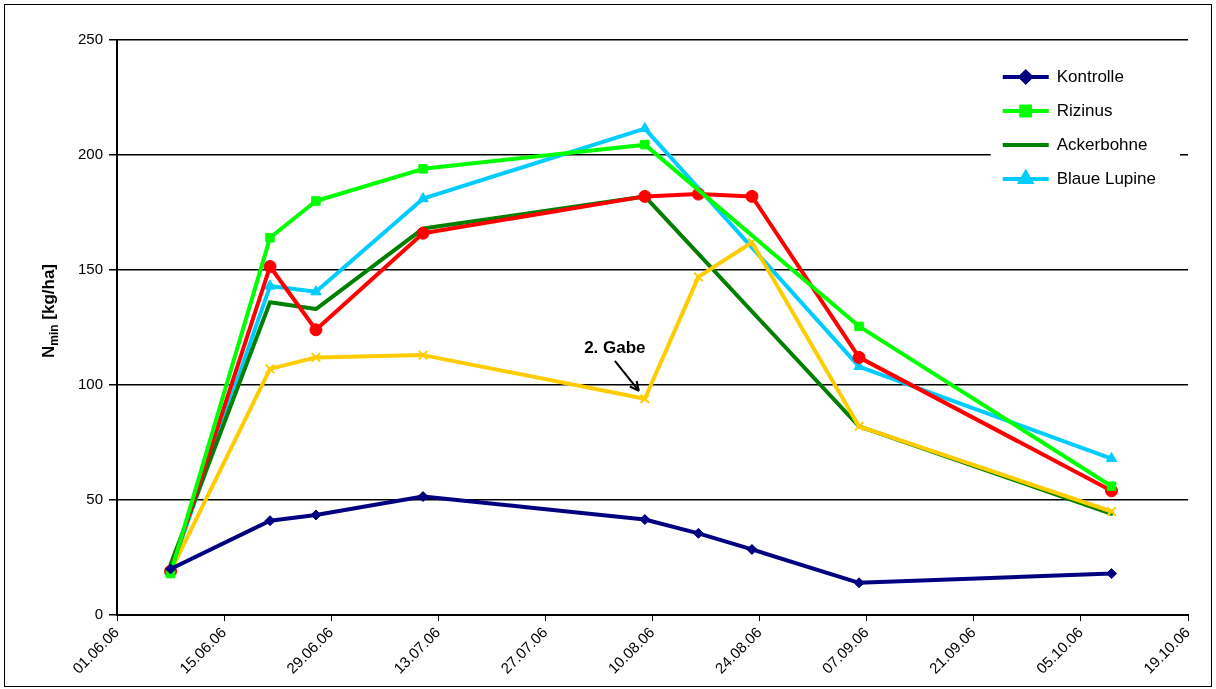 This screenshot has width=1216, height=689. Describe the element at coordinates (95, 499) in the screenshot. I see `y-tick-label: 50` at that location.